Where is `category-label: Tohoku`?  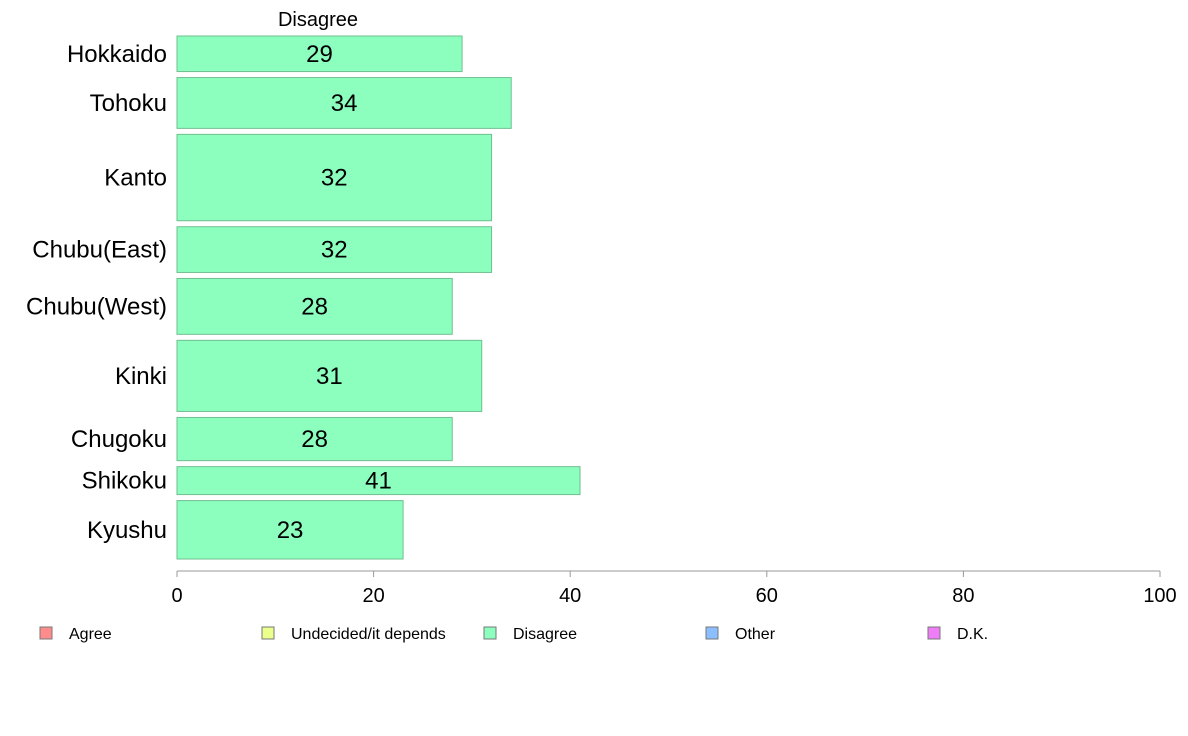
category-label: Tohoku is located at coordinates (128, 103).